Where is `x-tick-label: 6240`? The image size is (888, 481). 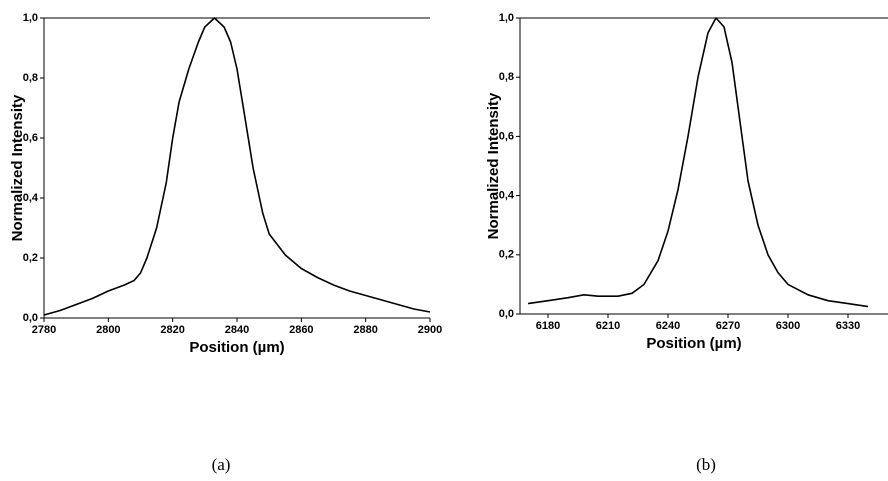
x-tick-label: 6240 is located at coordinates (668, 326).